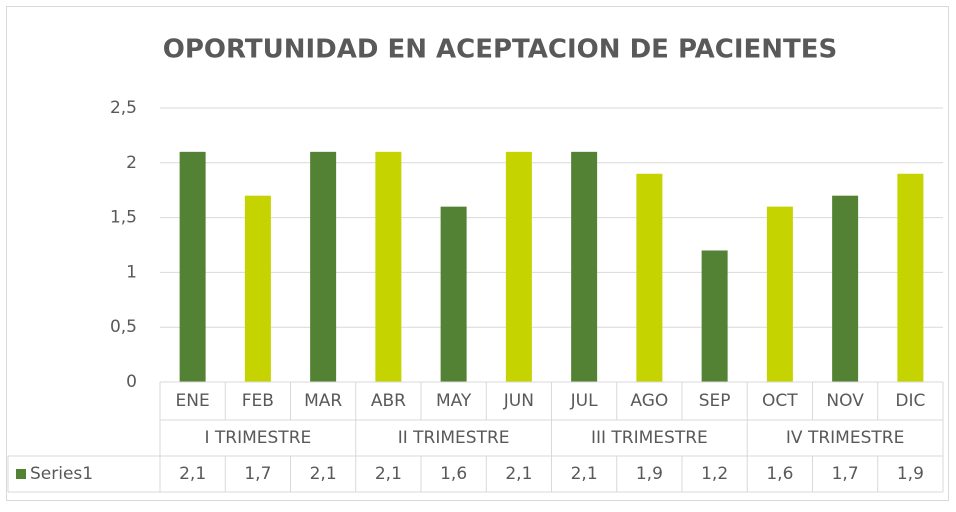 The height and width of the screenshot is (512, 956). I want to click on x-tick-label: DIC, so click(910, 401).